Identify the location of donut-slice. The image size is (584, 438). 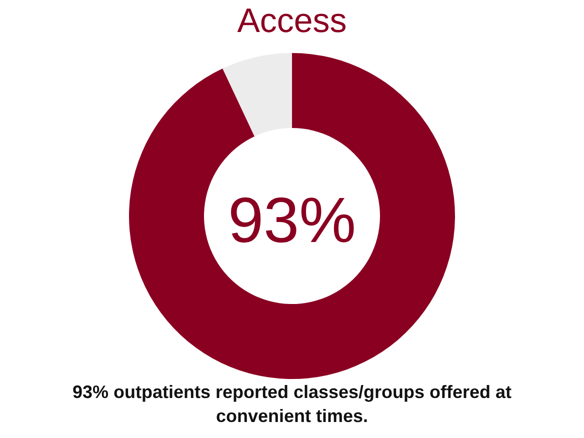
(257, 94).